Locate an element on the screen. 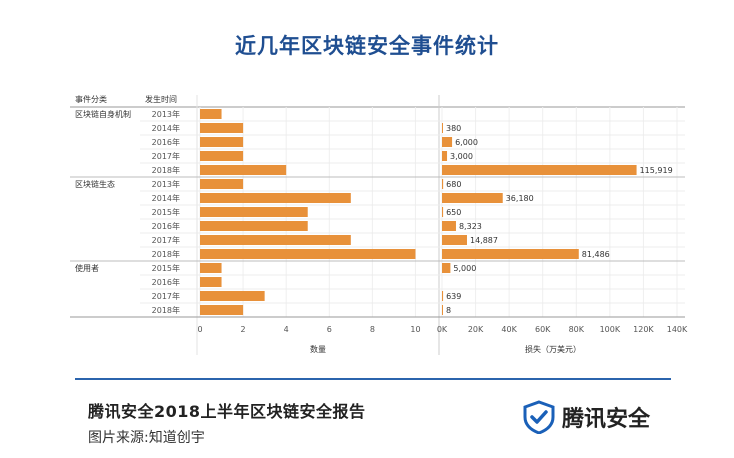 The image size is (734, 458). count-tick-label: 2 is located at coordinates (243, 329).